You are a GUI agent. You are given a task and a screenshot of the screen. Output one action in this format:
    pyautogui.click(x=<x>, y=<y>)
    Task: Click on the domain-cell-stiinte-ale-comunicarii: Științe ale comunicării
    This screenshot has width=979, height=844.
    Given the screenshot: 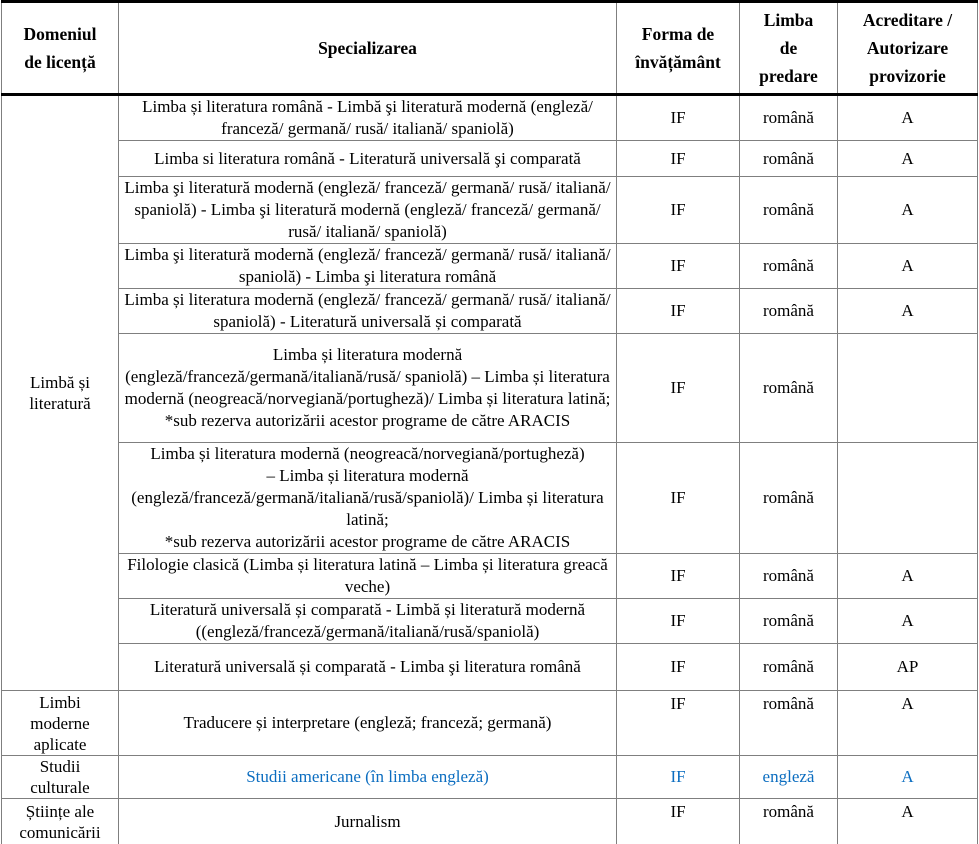 What is the action you would take?
    pyautogui.click(x=60, y=821)
    